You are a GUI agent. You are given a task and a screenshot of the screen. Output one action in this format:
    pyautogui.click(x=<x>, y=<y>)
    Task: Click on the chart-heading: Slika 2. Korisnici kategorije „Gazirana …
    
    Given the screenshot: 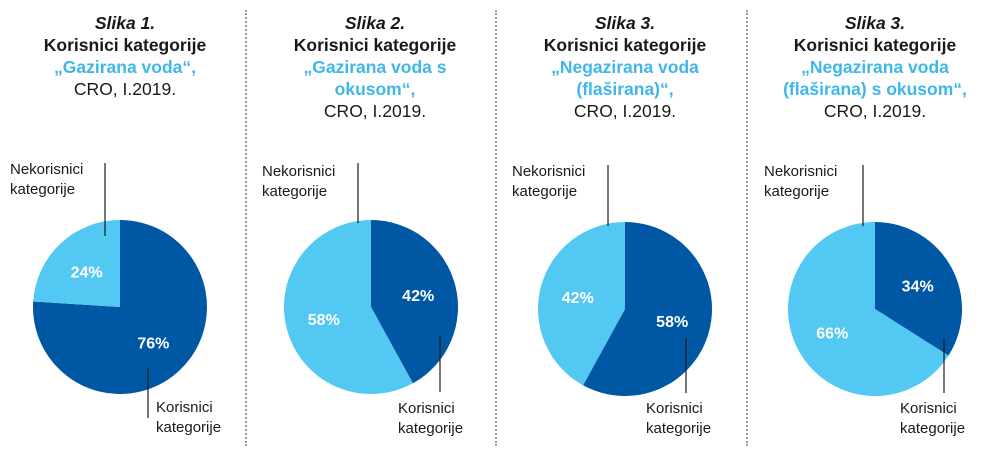 What is the action you would take?
    pyautogui.click(x=375, y=67)
    